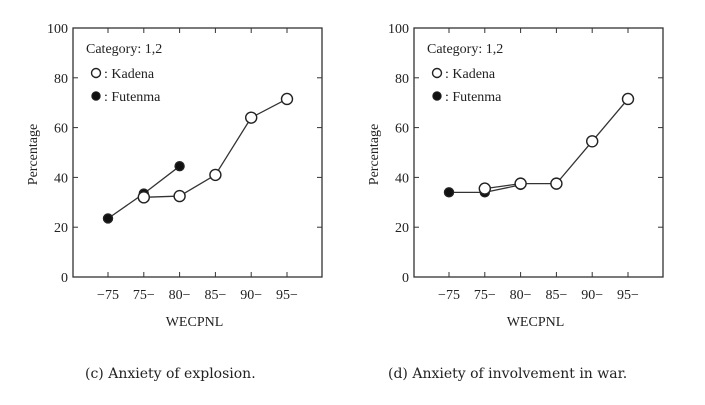  I want to click on caption-c: (c) Anxiety of explosion., so click(170, 374).